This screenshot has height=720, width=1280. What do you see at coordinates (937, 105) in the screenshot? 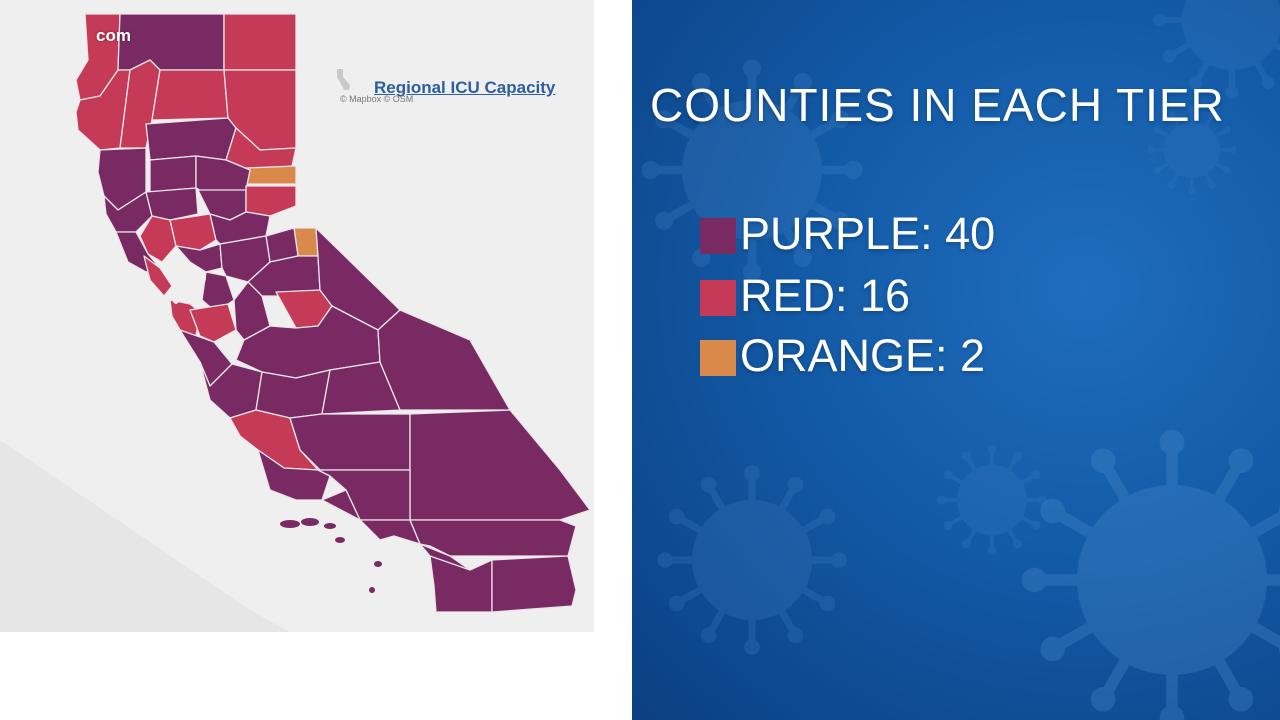
I see `panel-title: COUNTIES IN EACH TIER` at bounding box center [937, 105].